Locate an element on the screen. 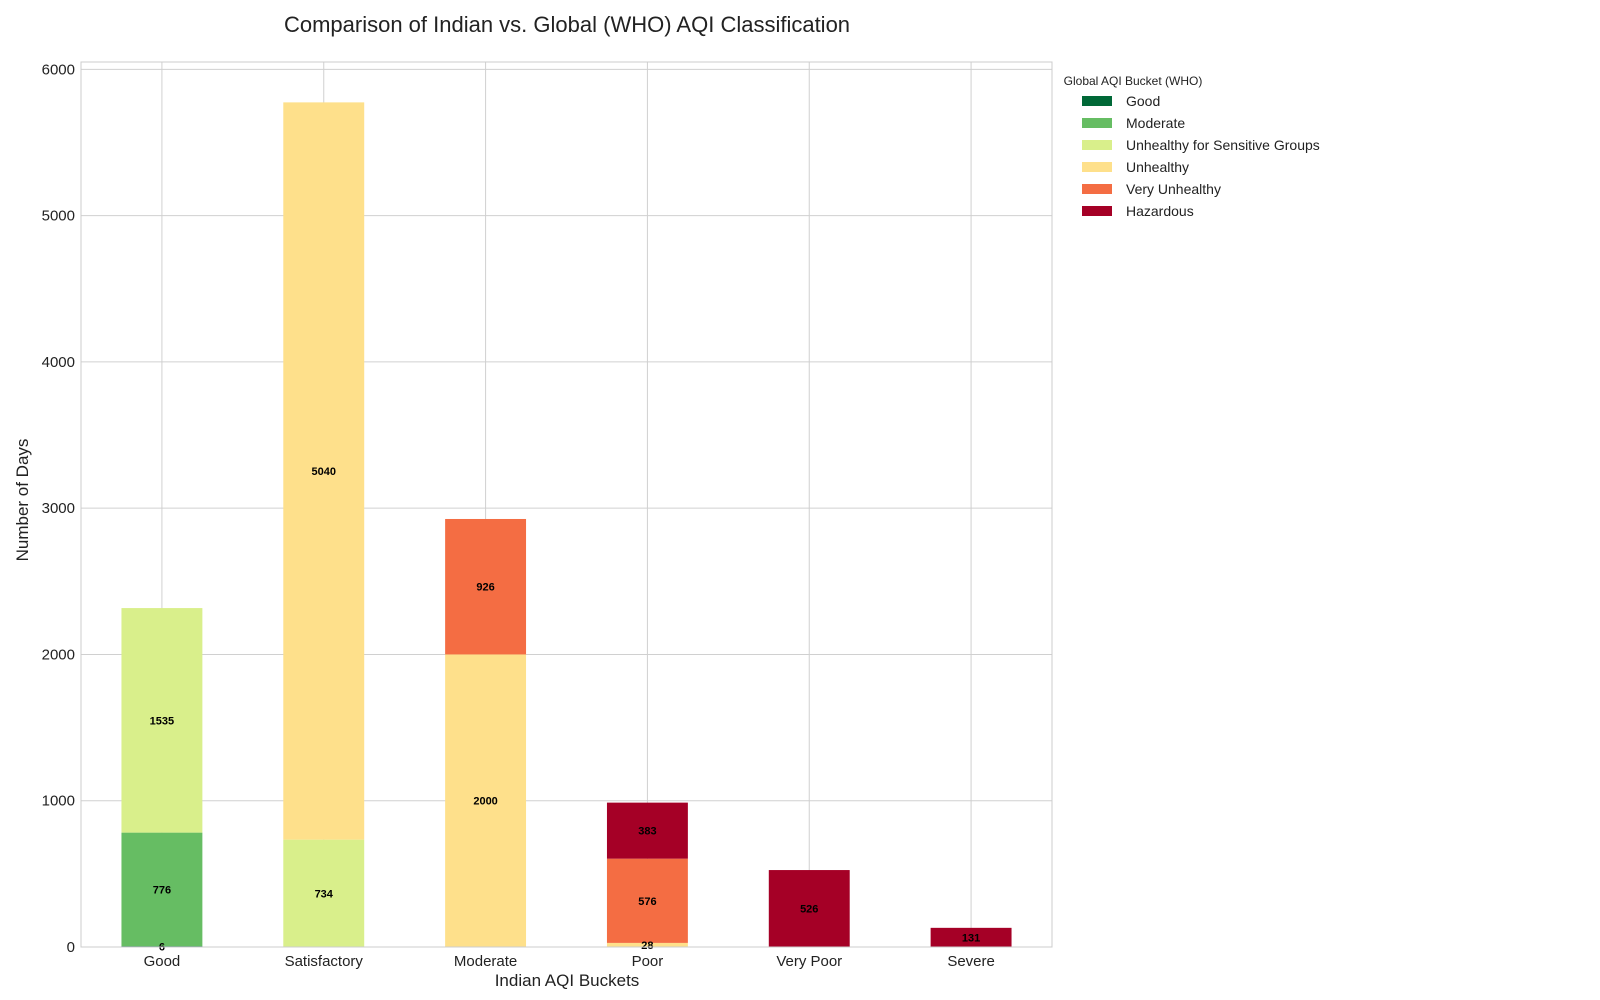  bar-value-label: 734 is located at coordinates (324, 894).